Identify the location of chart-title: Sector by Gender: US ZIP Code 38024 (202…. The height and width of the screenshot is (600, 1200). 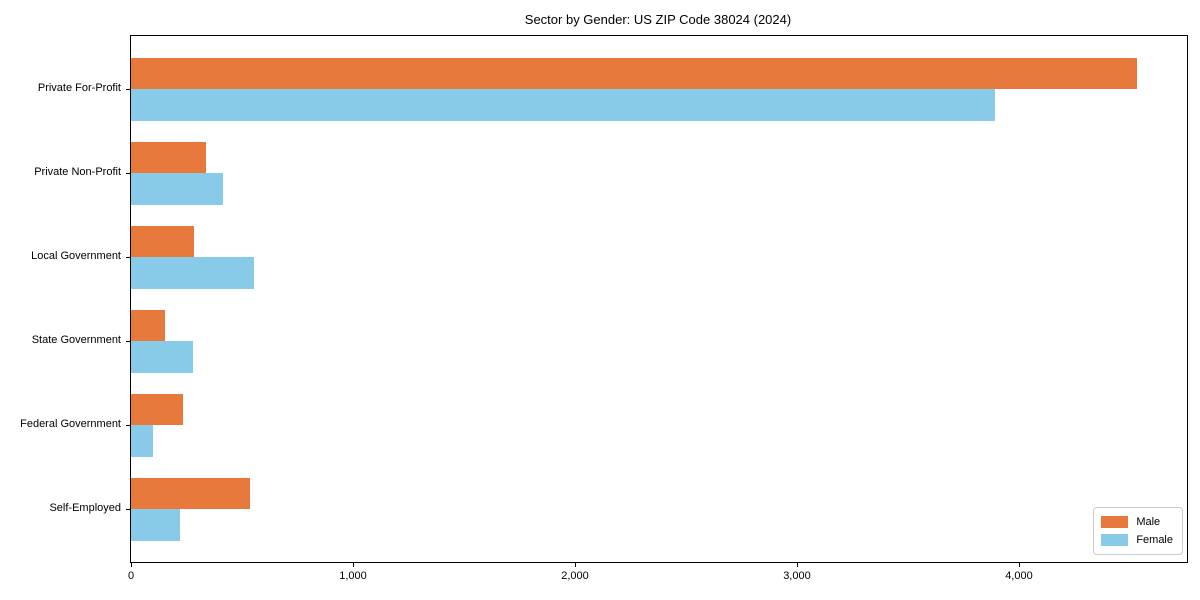
(658, 19).